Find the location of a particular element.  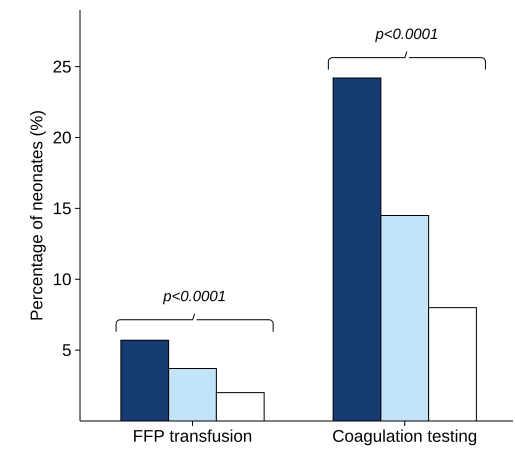

y-tick-label: 10 is located at coordinates (62, 279).